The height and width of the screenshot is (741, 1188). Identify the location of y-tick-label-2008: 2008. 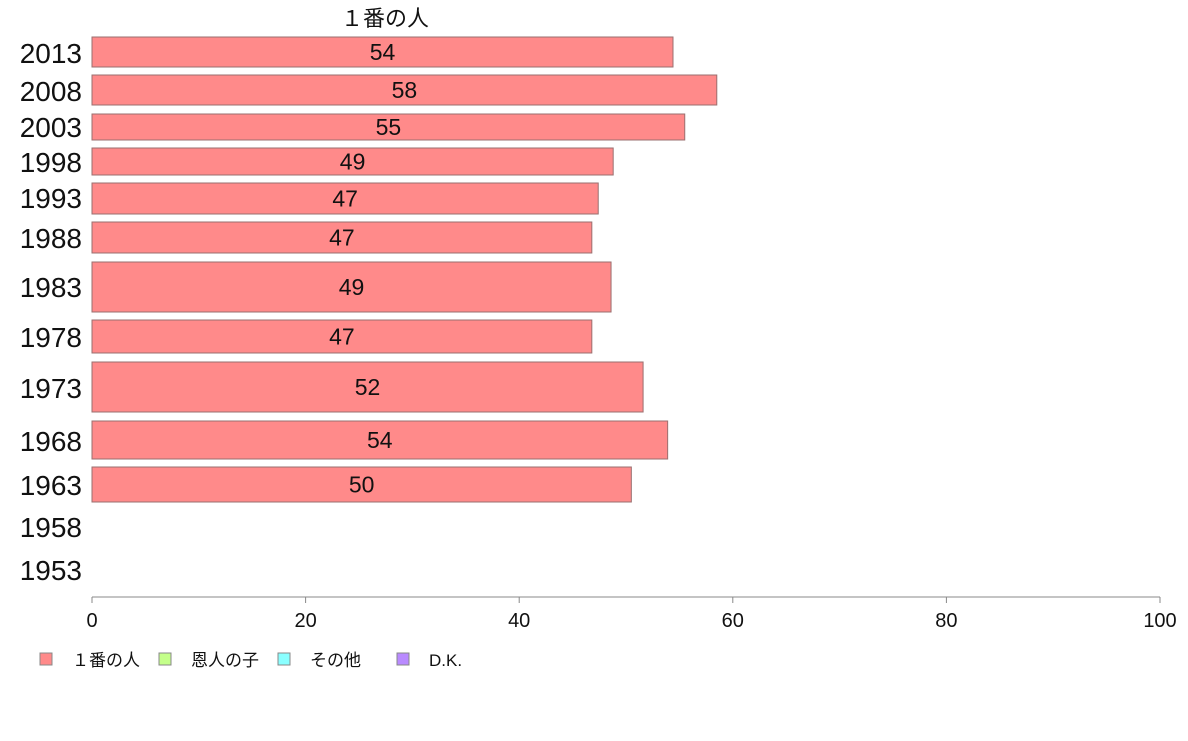
(51, 91).